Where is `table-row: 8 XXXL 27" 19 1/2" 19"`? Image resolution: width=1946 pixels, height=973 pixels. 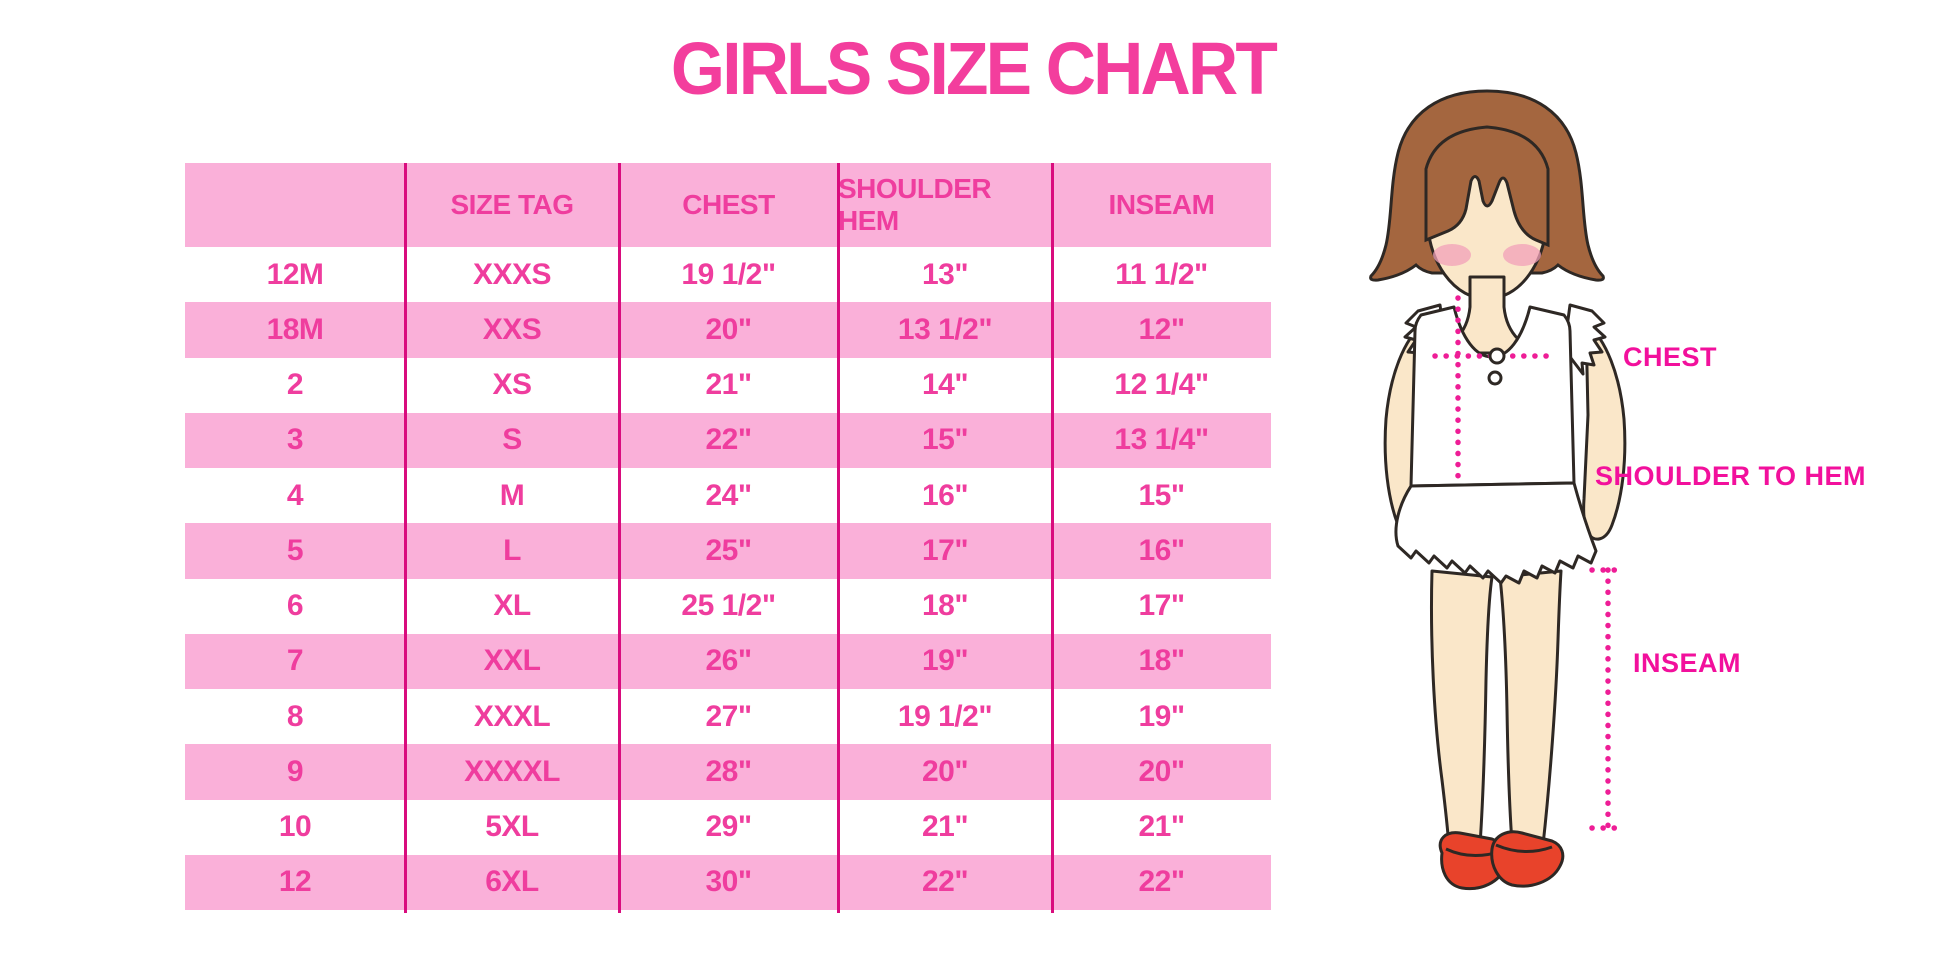
table-row: 8 XXXL 27" 19 1/2" 19" is located at coordinates (728, 716).